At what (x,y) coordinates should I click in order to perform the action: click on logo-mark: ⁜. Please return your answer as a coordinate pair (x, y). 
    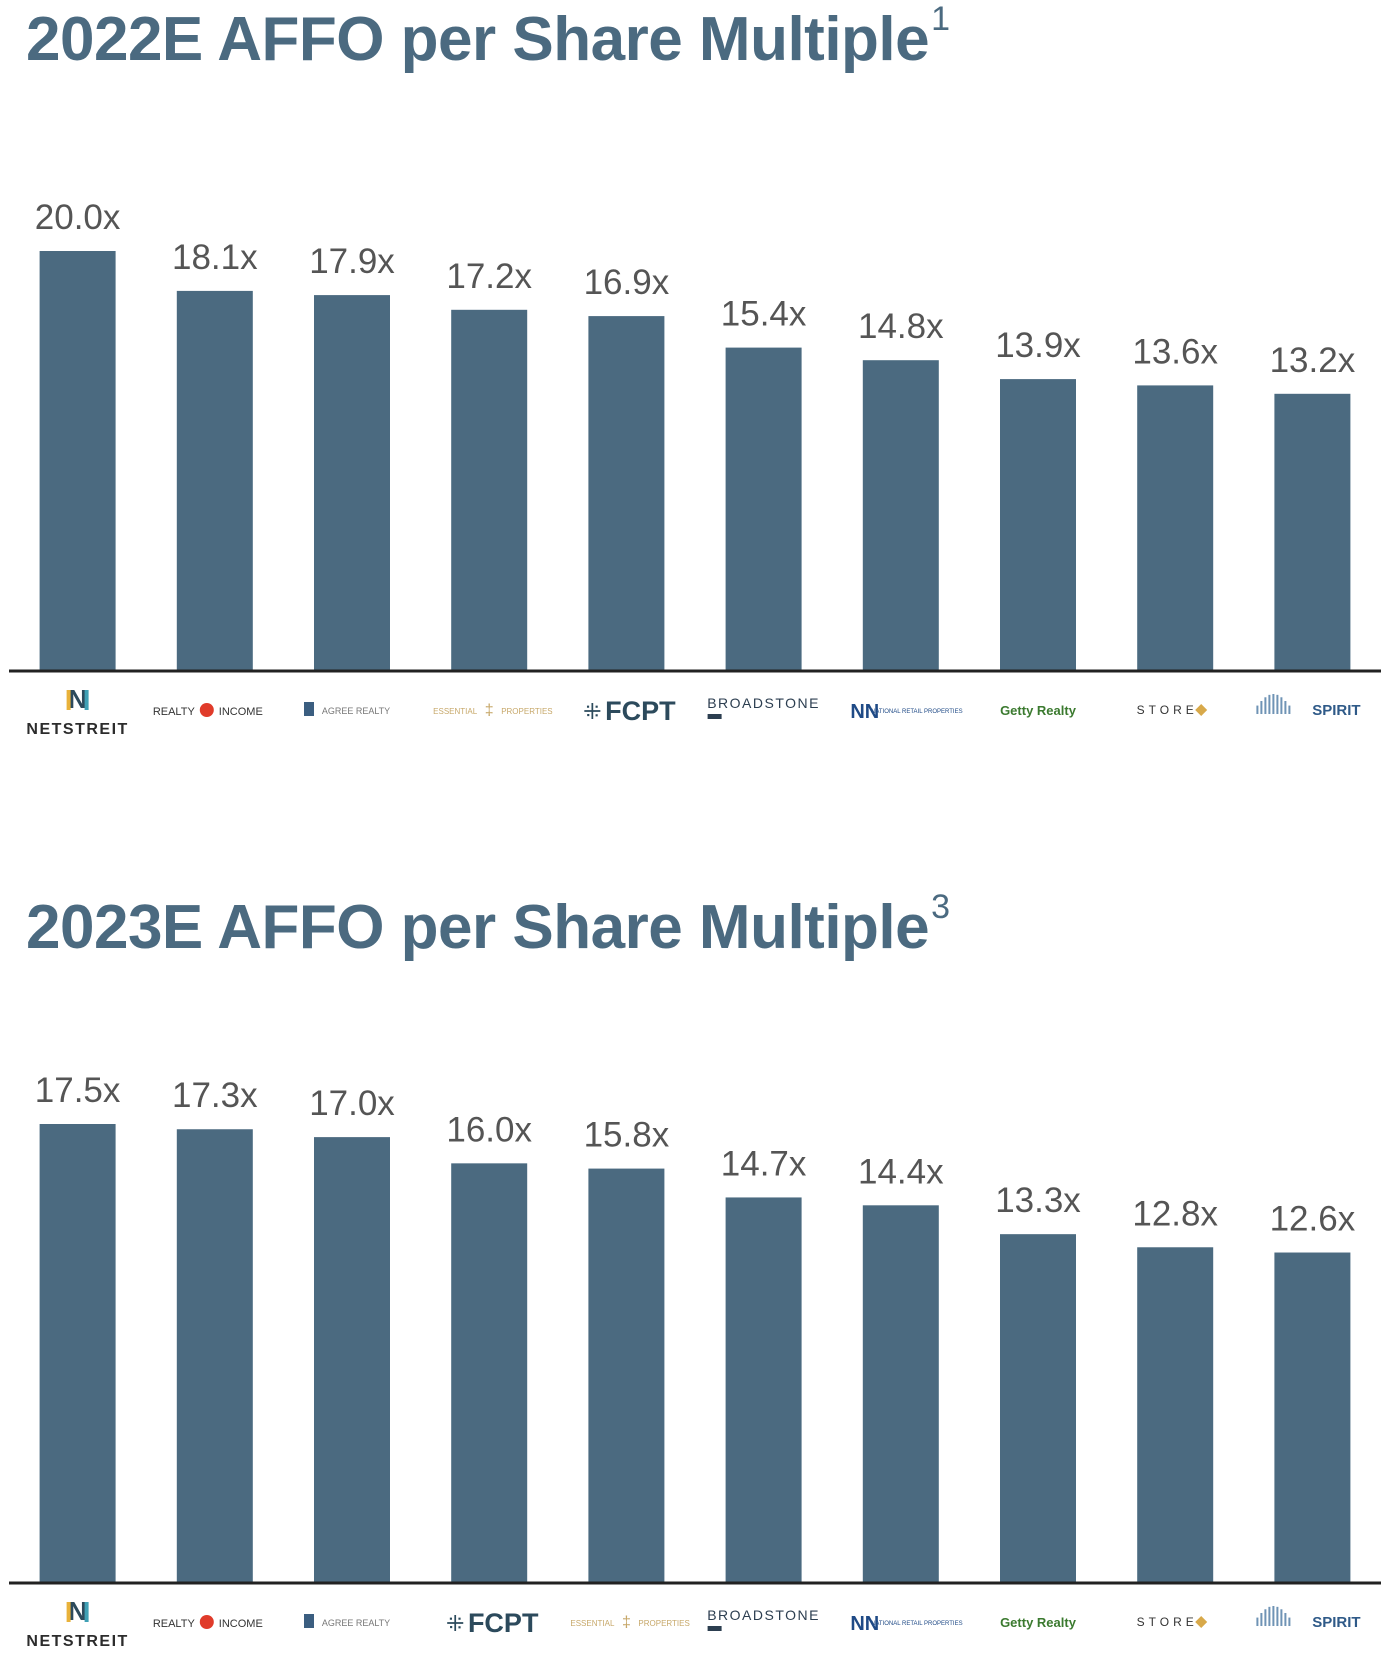
    Looking at the image, I should click on (592, 711).